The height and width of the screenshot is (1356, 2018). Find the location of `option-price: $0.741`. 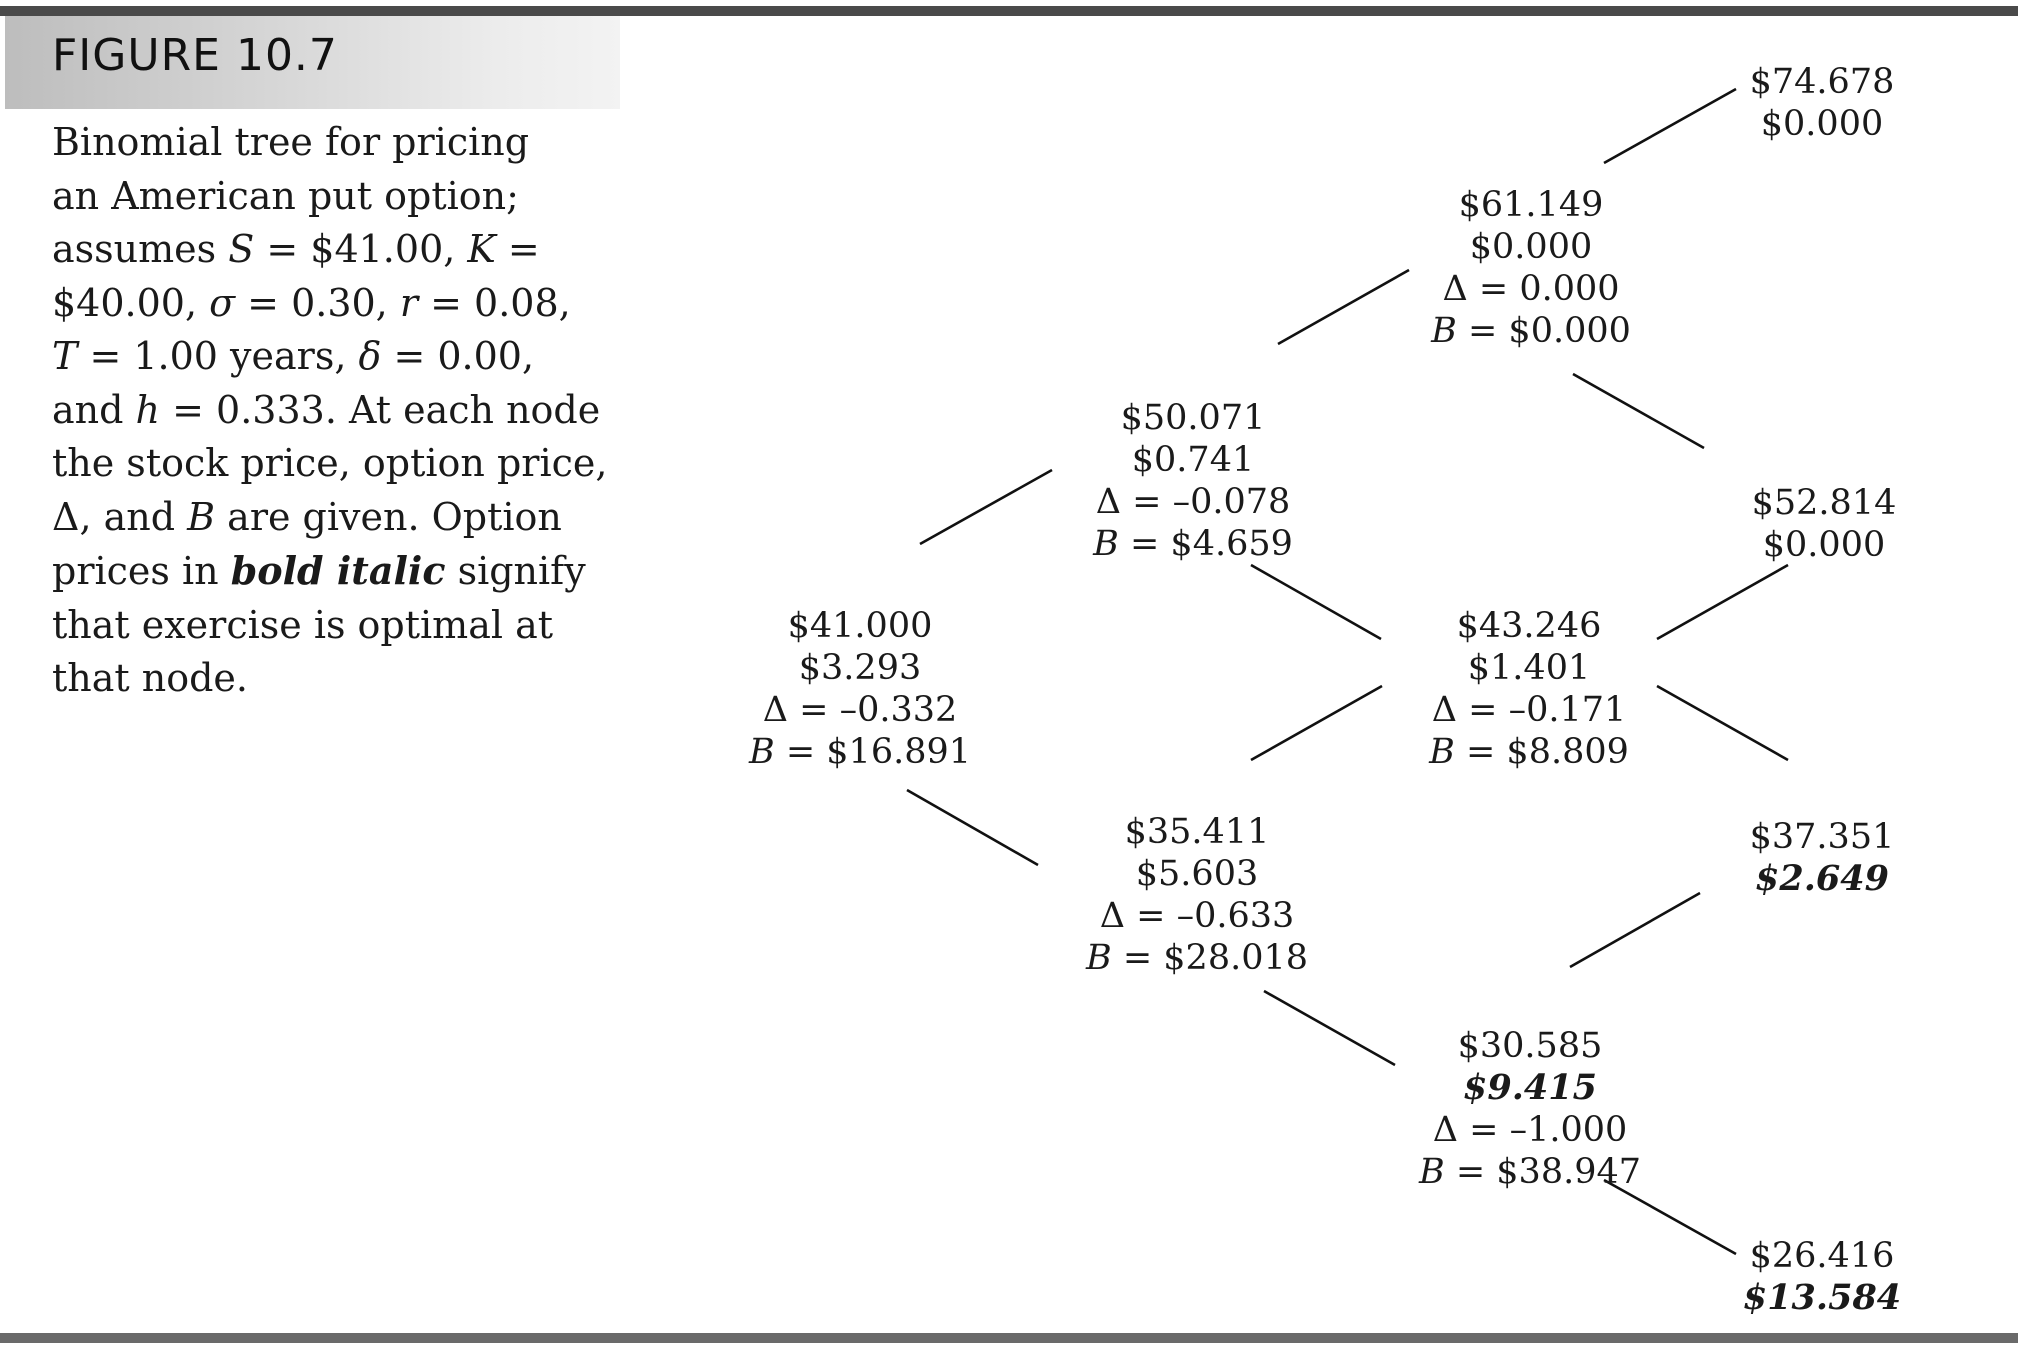

option-price: $0.741 is located at coordinates (1193, 460).